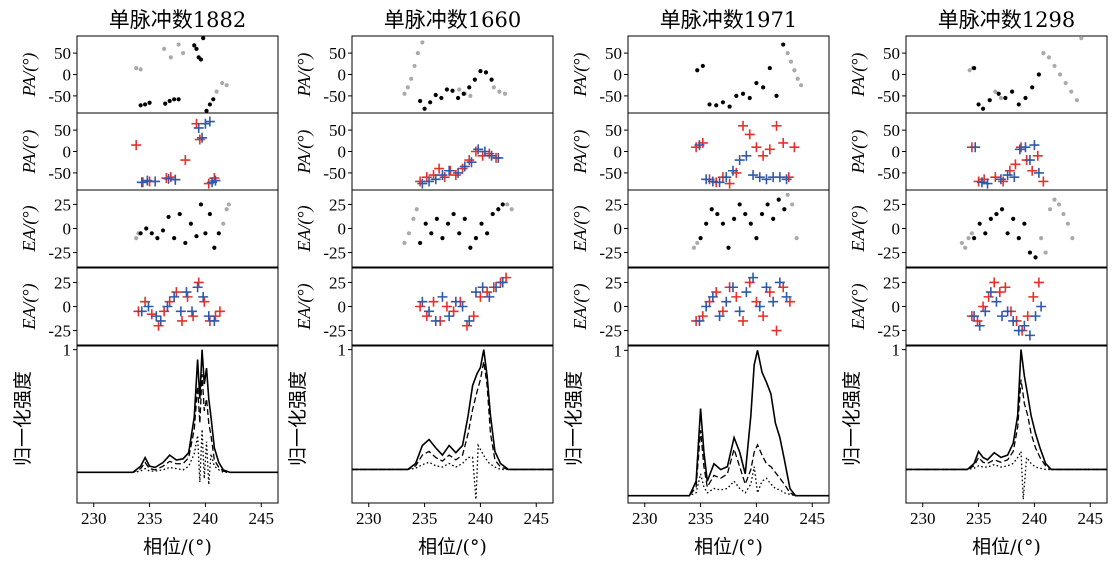  I want to click on intensity-curve-dotted, so click(1006, 474).